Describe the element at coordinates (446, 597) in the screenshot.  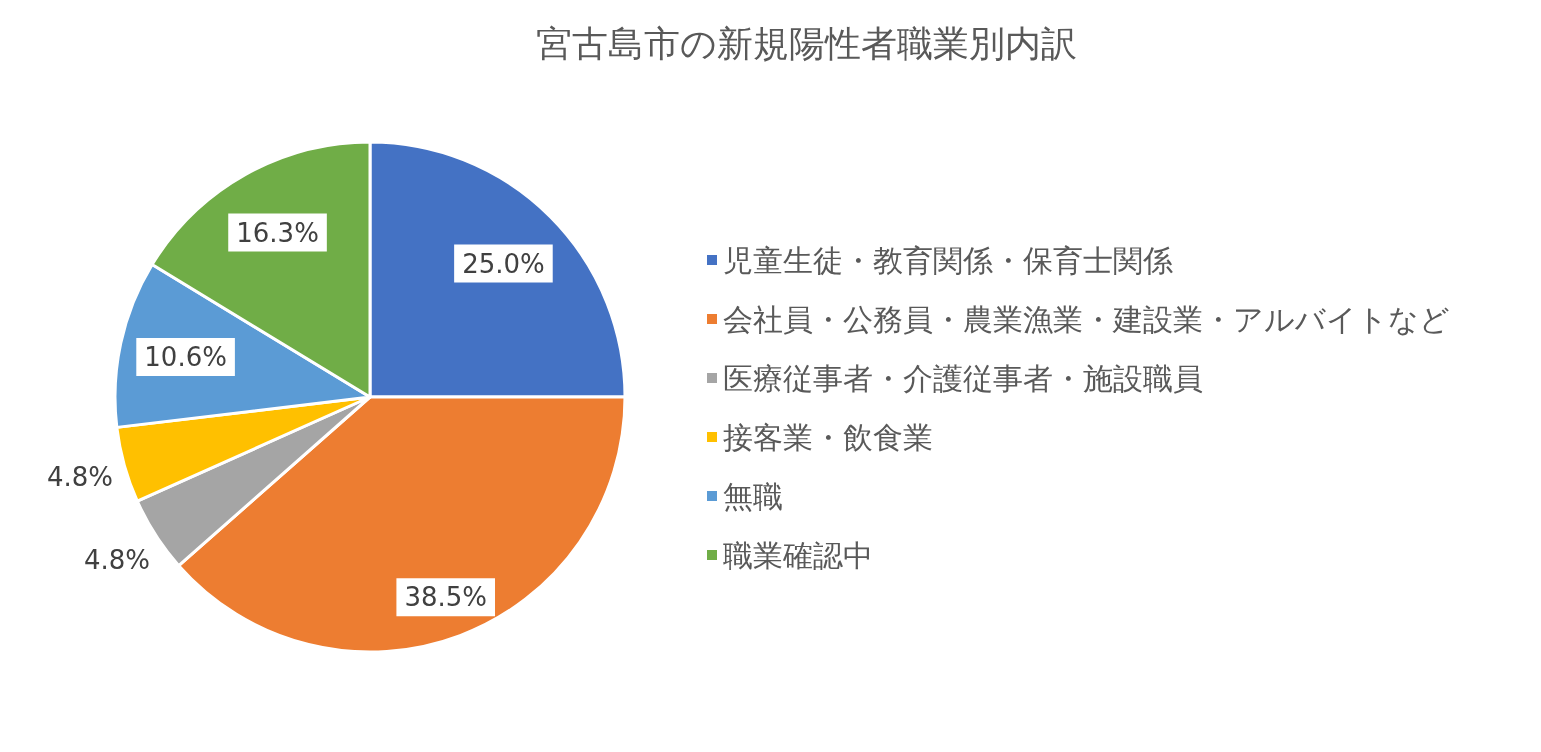
I see `data-label: 38.5%` at that location.